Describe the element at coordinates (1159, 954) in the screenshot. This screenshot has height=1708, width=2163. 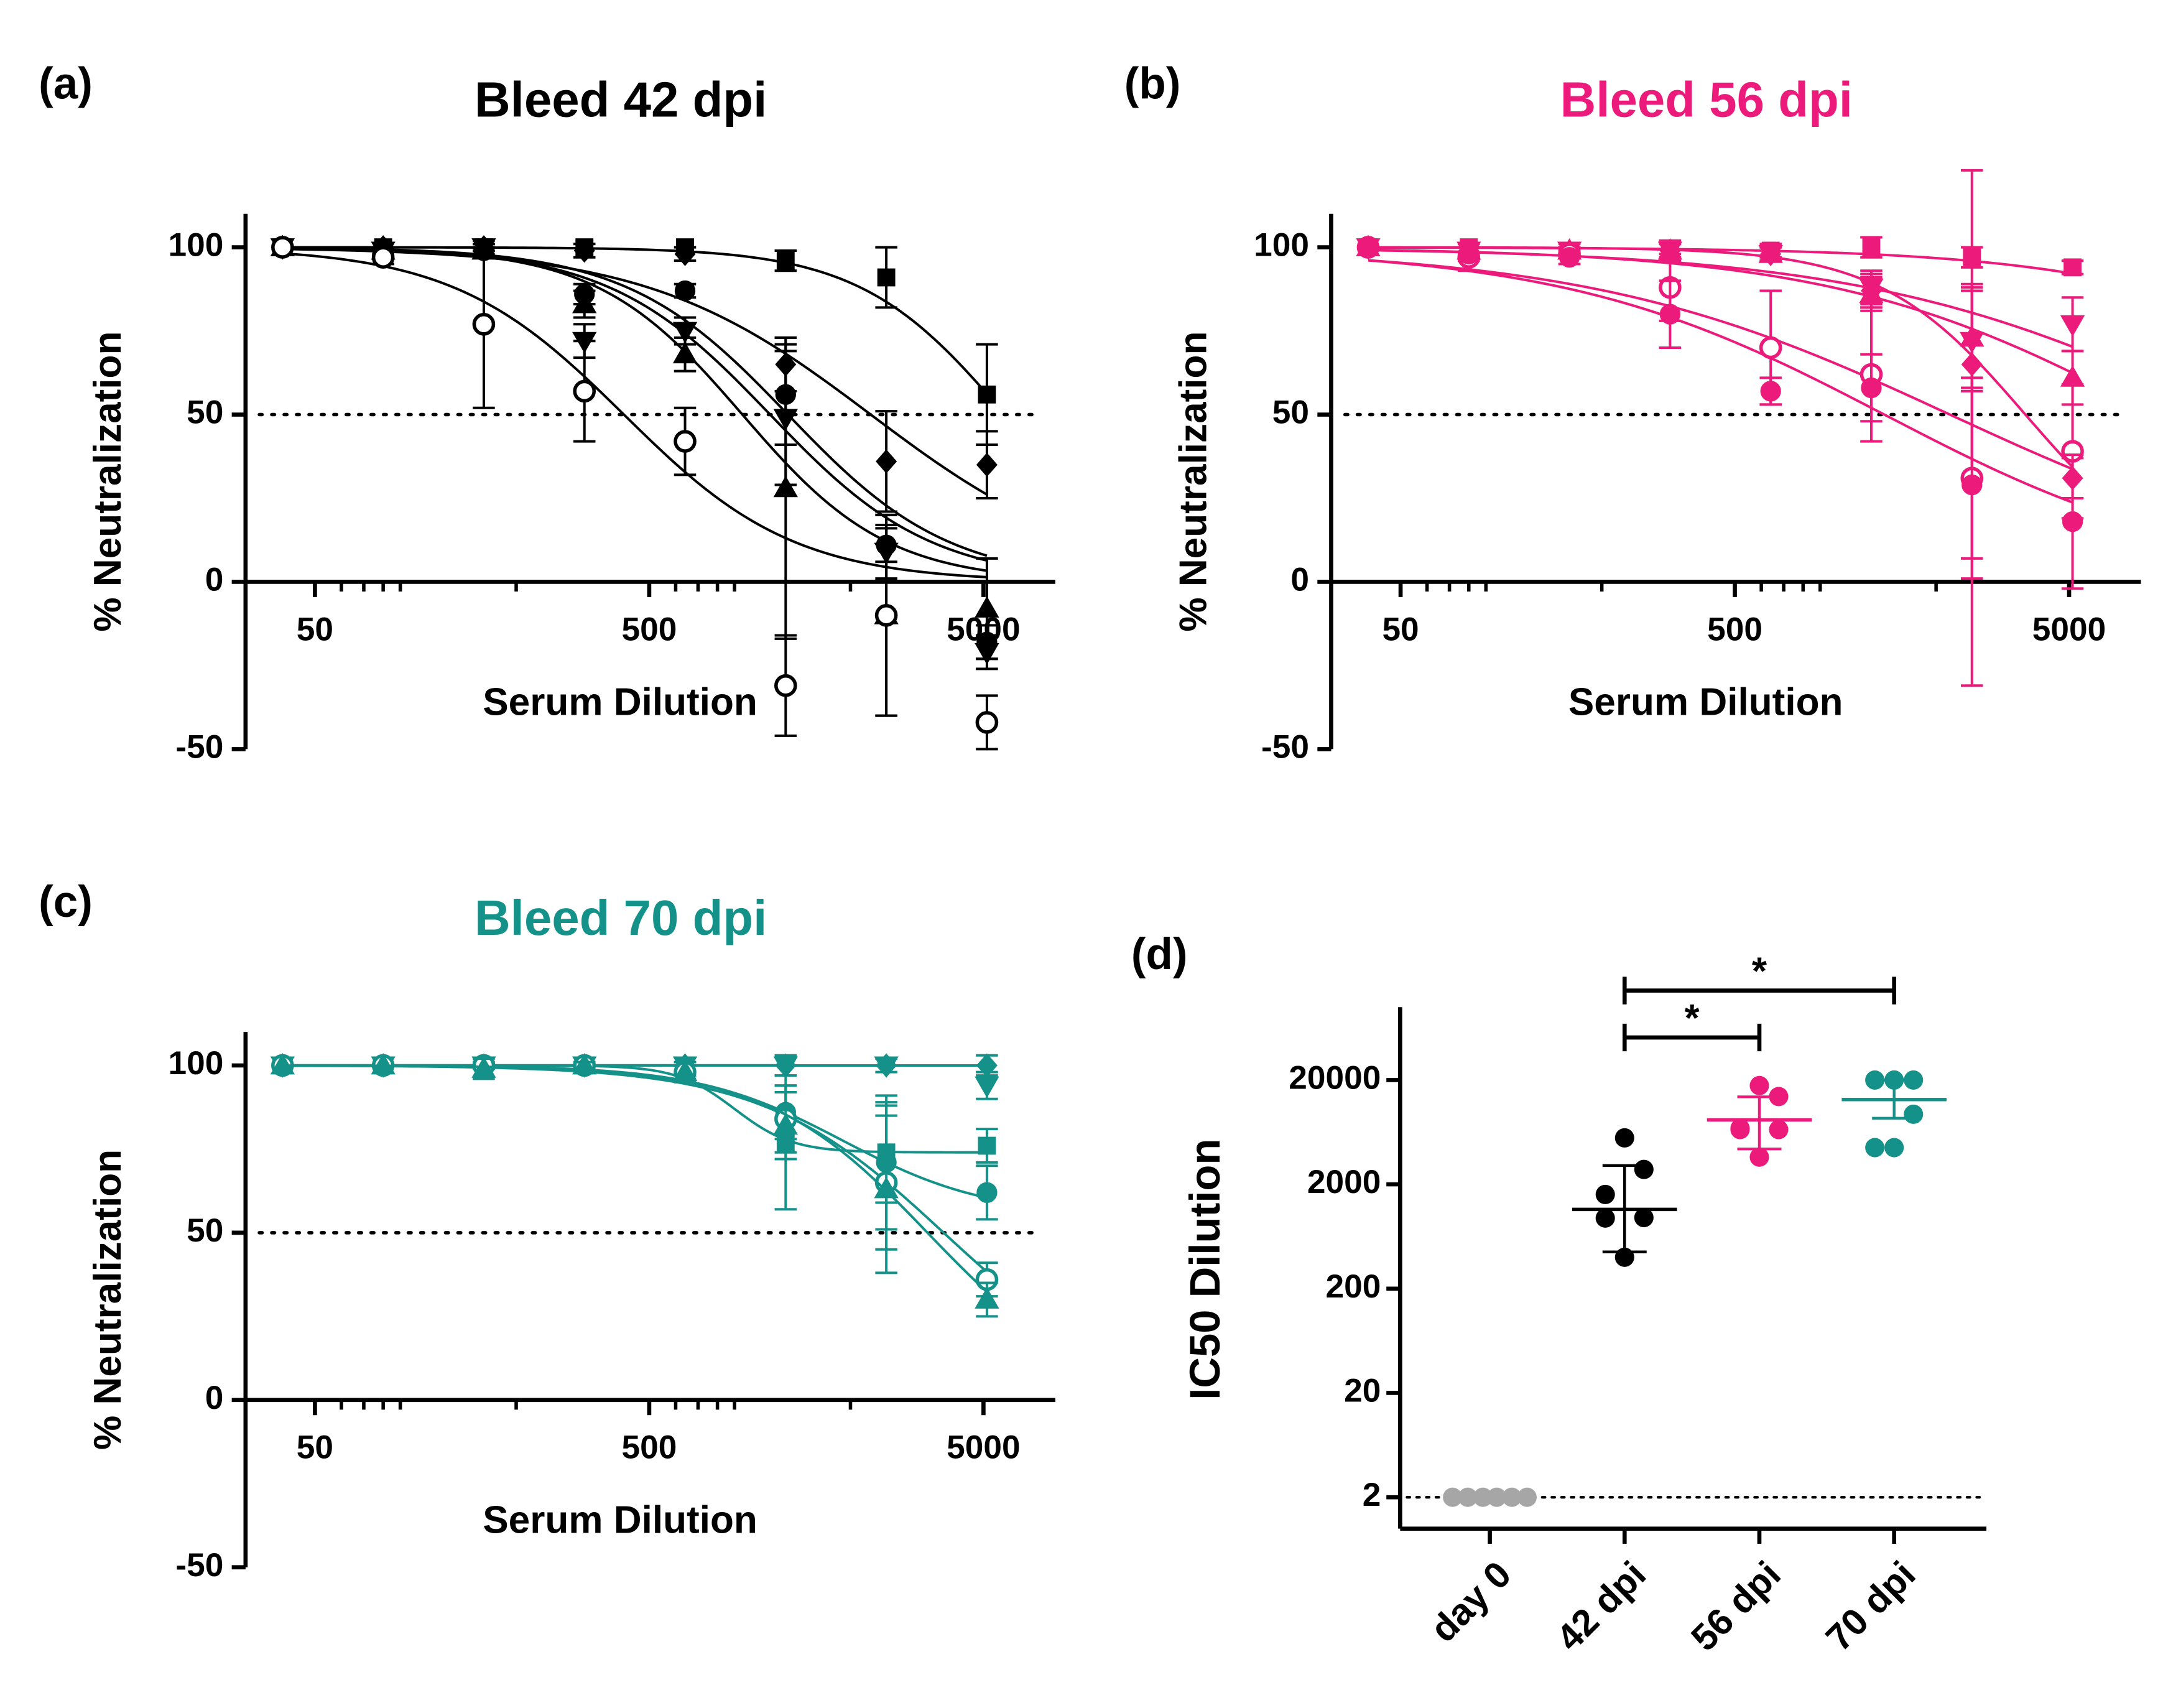
I see `panel-label: (d)` at that location.